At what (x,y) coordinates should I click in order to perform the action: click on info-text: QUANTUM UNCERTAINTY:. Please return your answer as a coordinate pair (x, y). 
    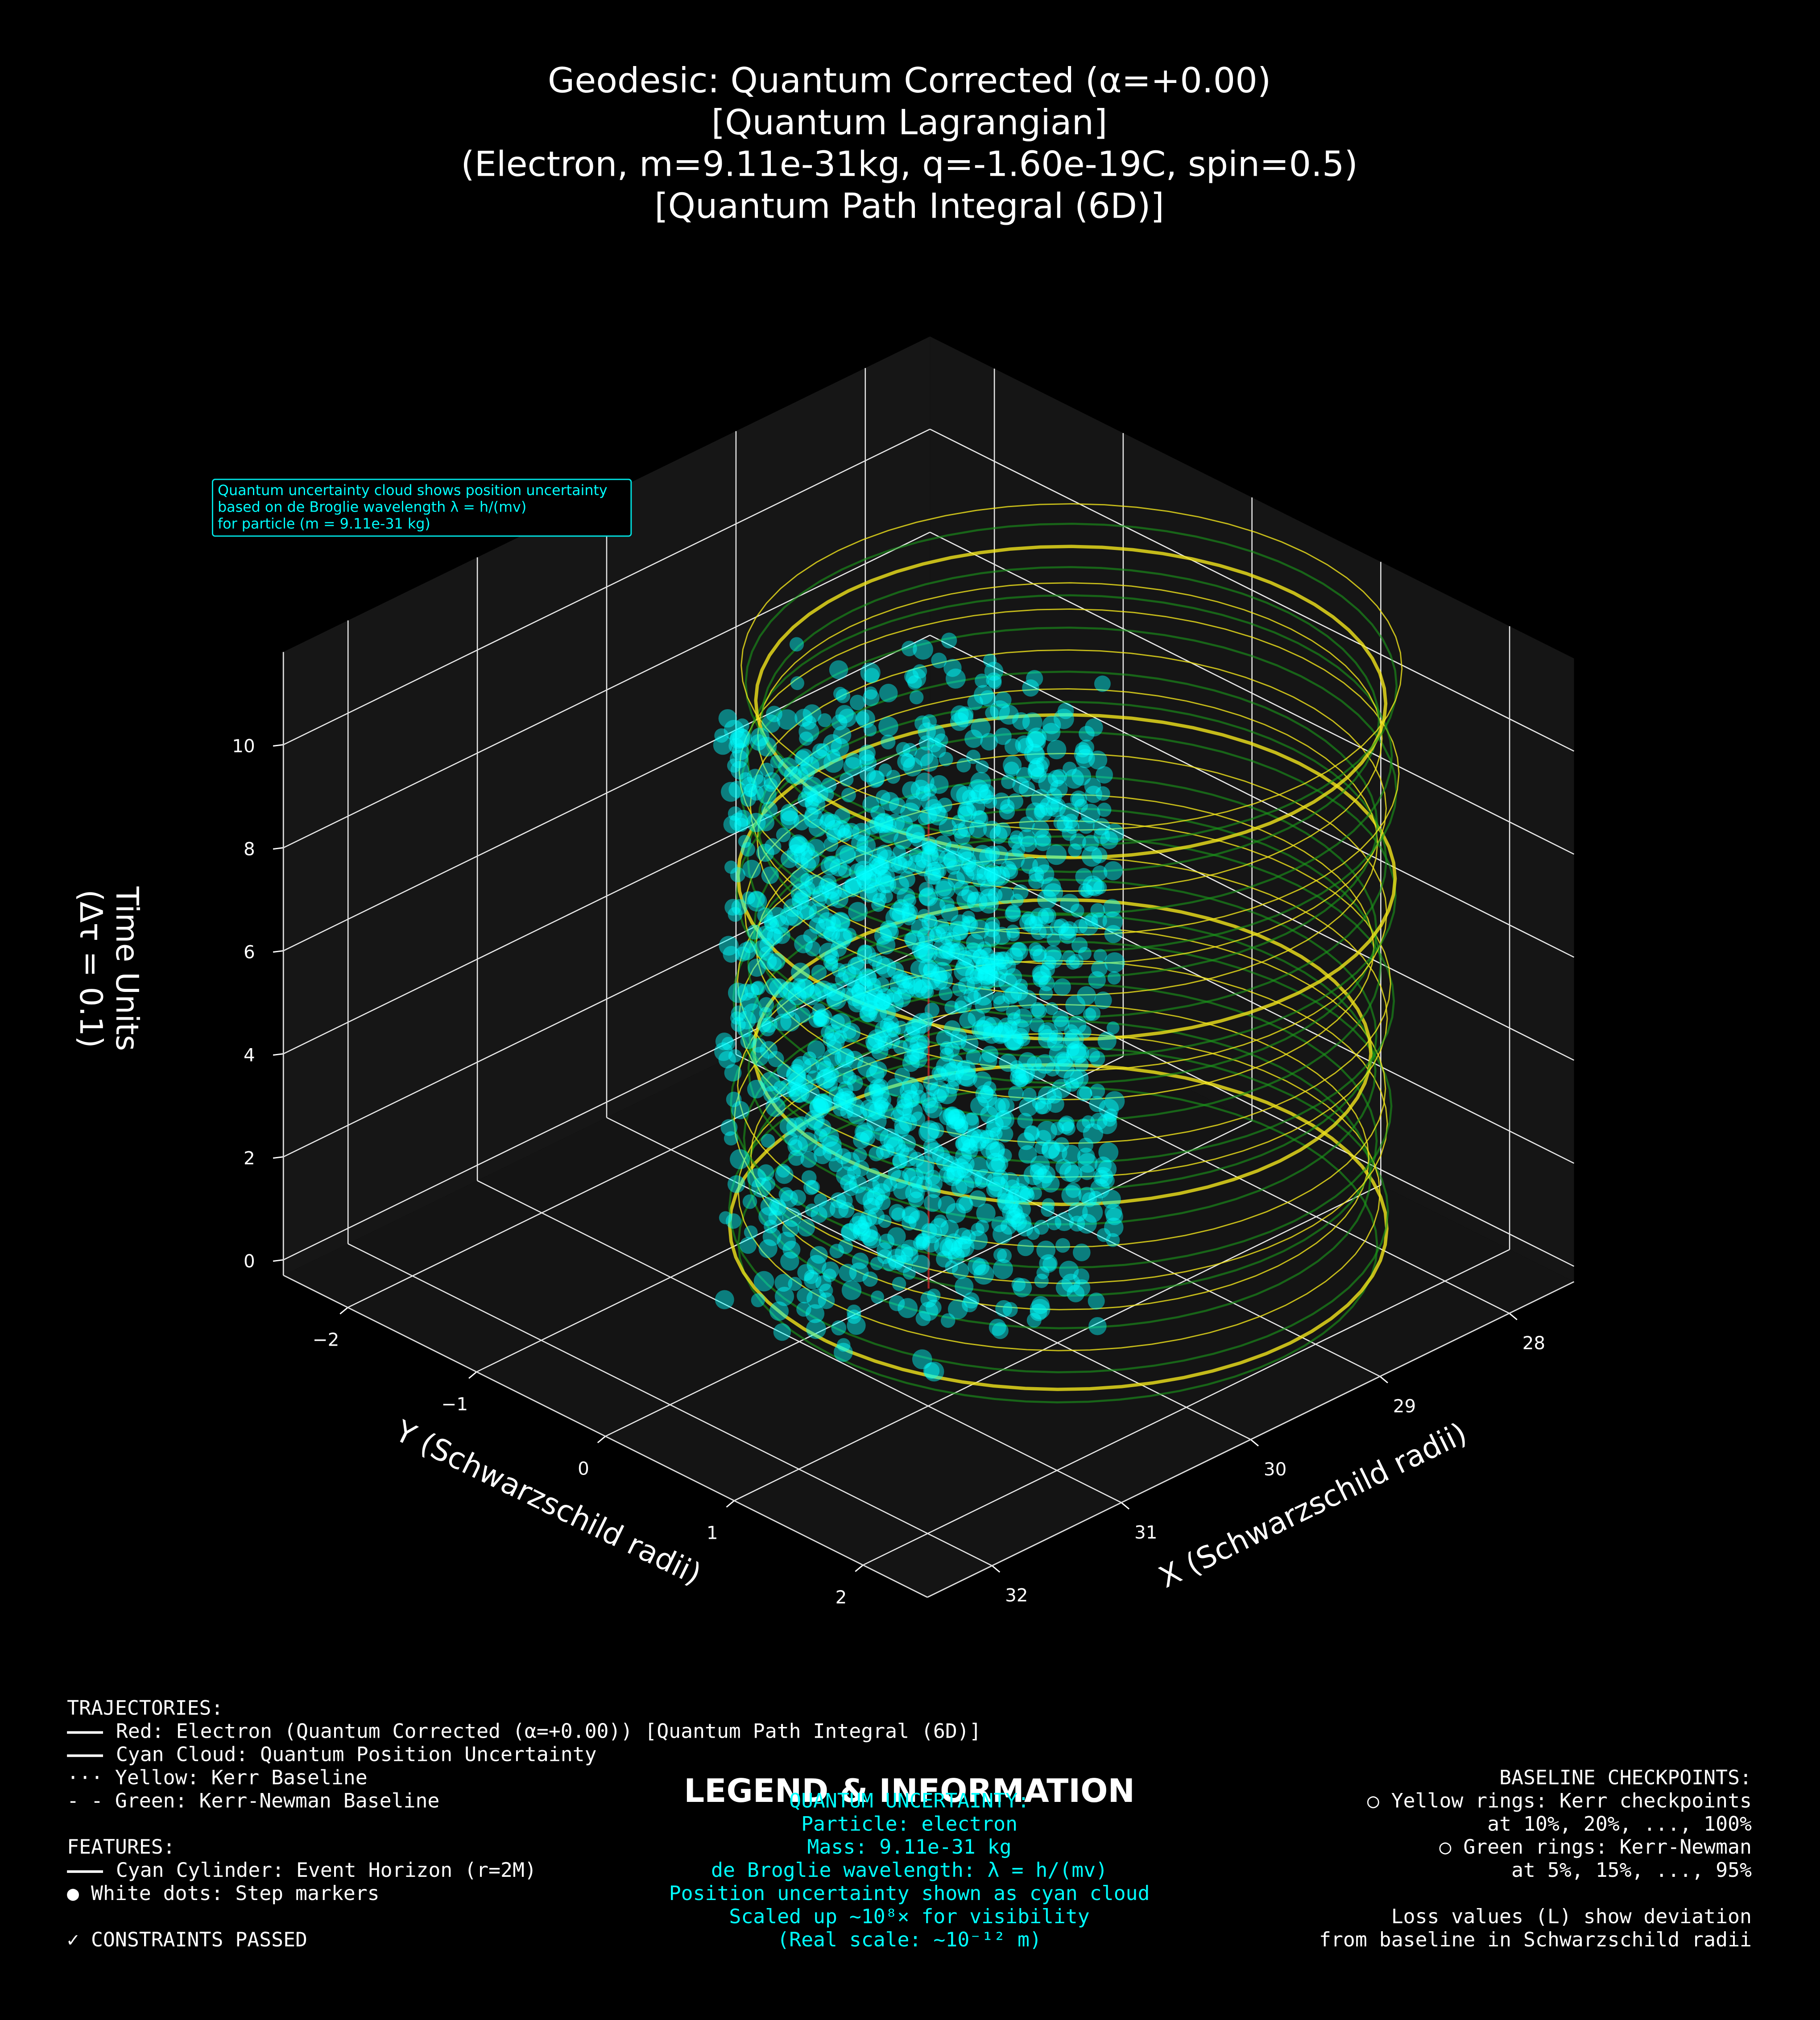
    Looking at the image, I should click on (909, 1800).